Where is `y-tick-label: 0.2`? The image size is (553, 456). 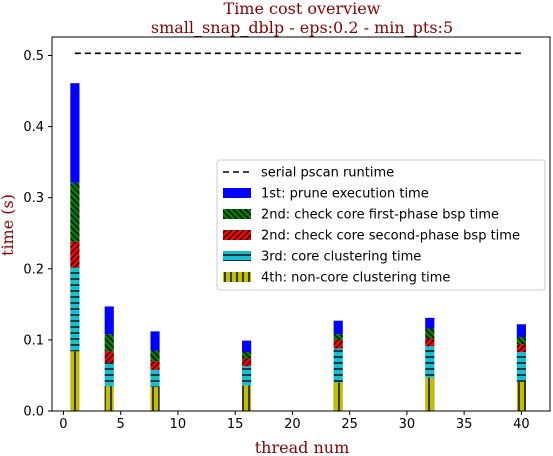
y-tick-label: 0.2 is located at coordinates (33, 269).